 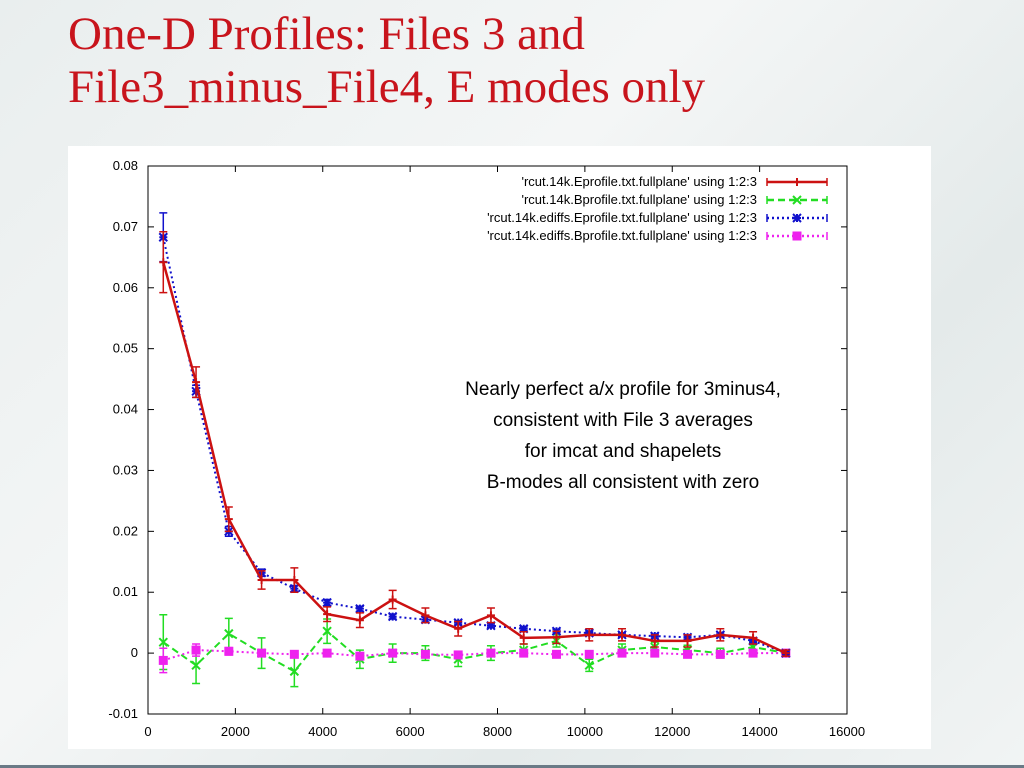 I want to click on slide-bottom-border, so click(x=512, y=766).